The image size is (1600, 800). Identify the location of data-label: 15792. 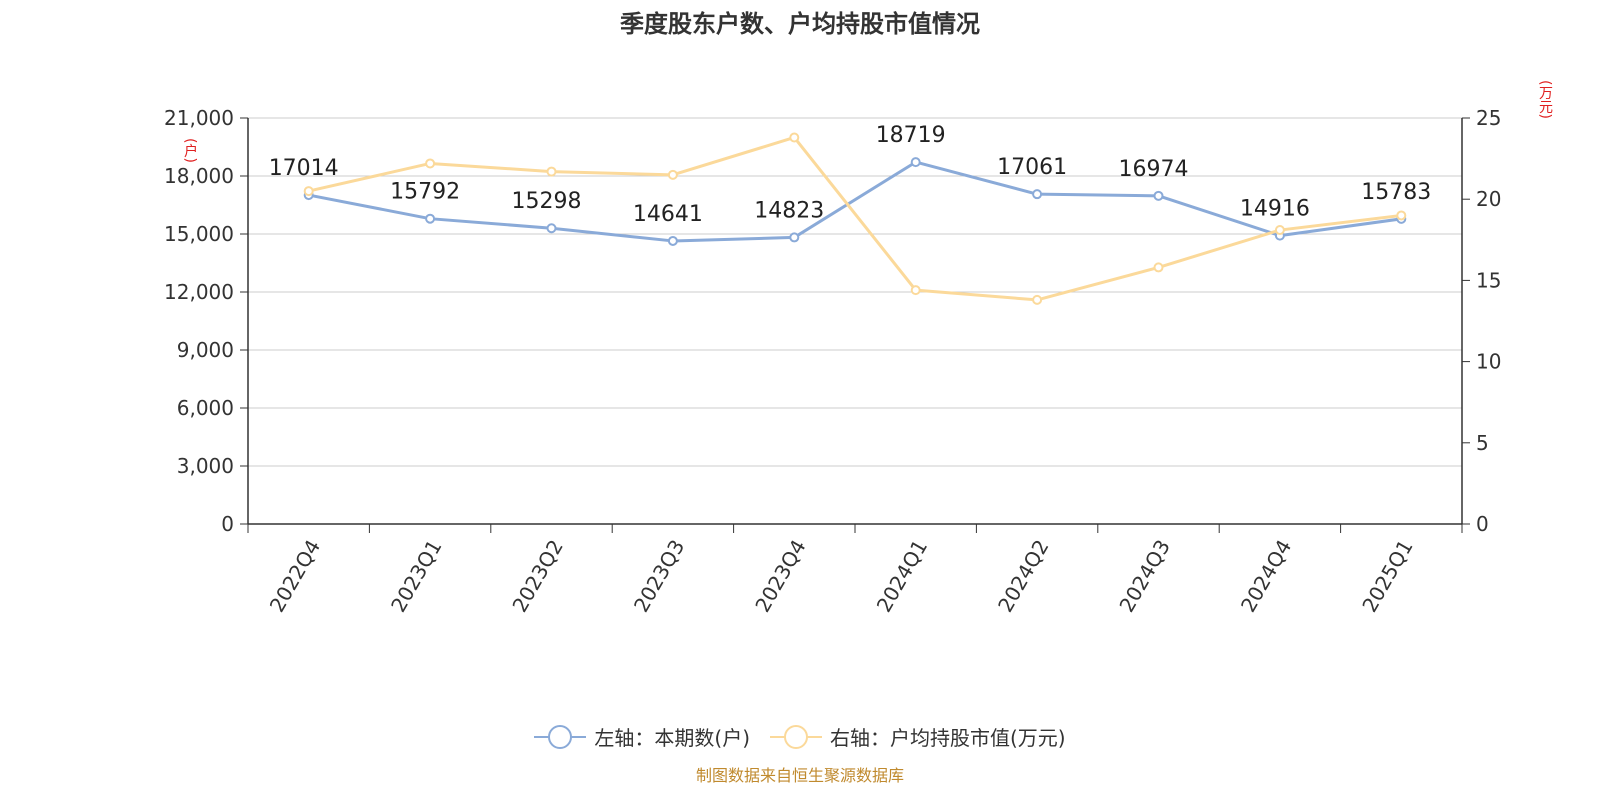
(425, 192).